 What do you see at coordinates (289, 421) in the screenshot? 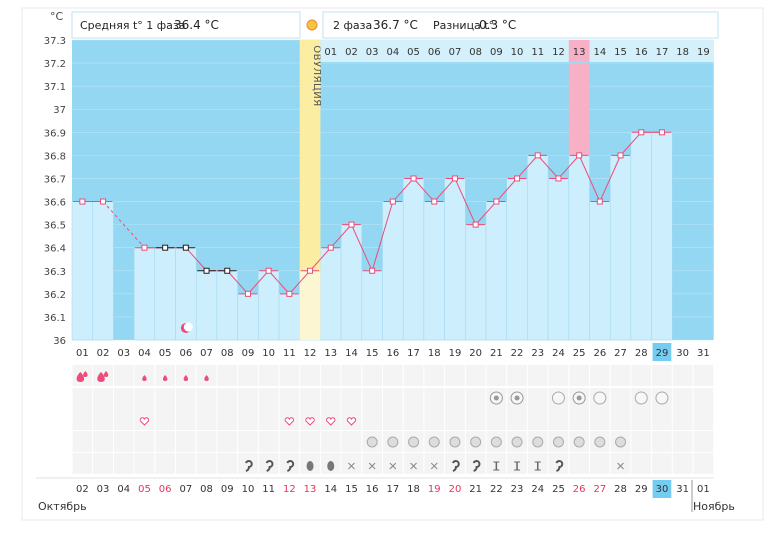
I see `heart-icon` at bounding box center [289, 421].